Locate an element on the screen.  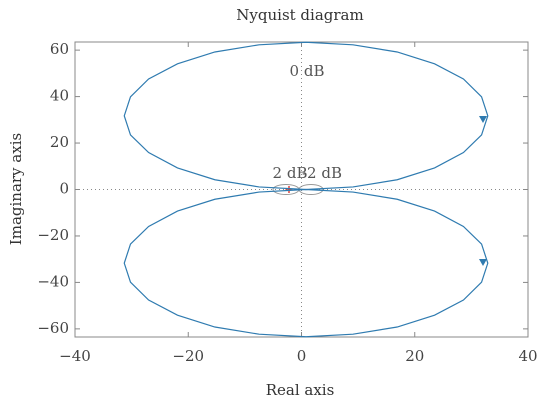
x-tick-label: 40 is located at coordinates (527, 356).